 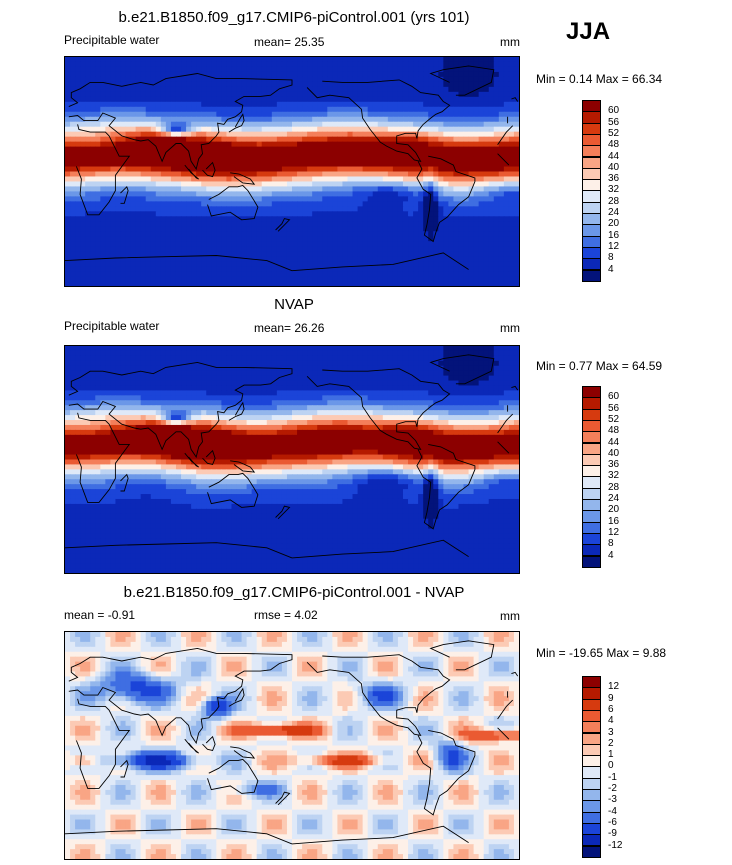 I want to click on panel2-colorbar-label: 44, so click(x=614, y=442).